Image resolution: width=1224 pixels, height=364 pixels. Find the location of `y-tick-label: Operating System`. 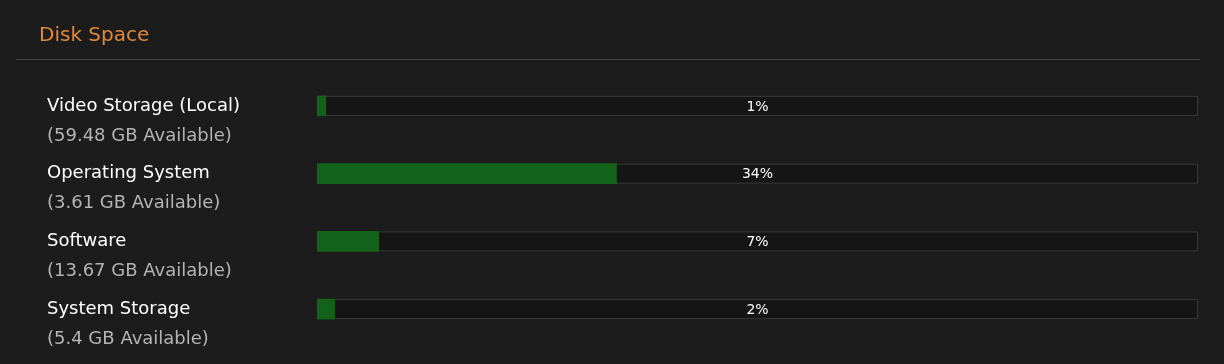

y-tick-label: Operating System is located at coordinates (128, 172).